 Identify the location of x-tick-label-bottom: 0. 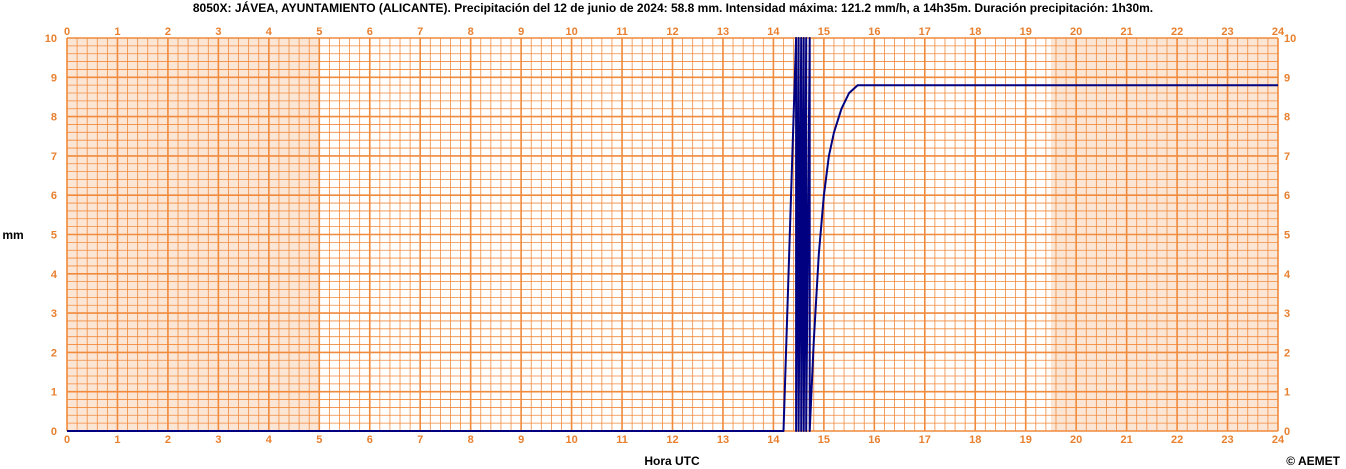
(67, 440).